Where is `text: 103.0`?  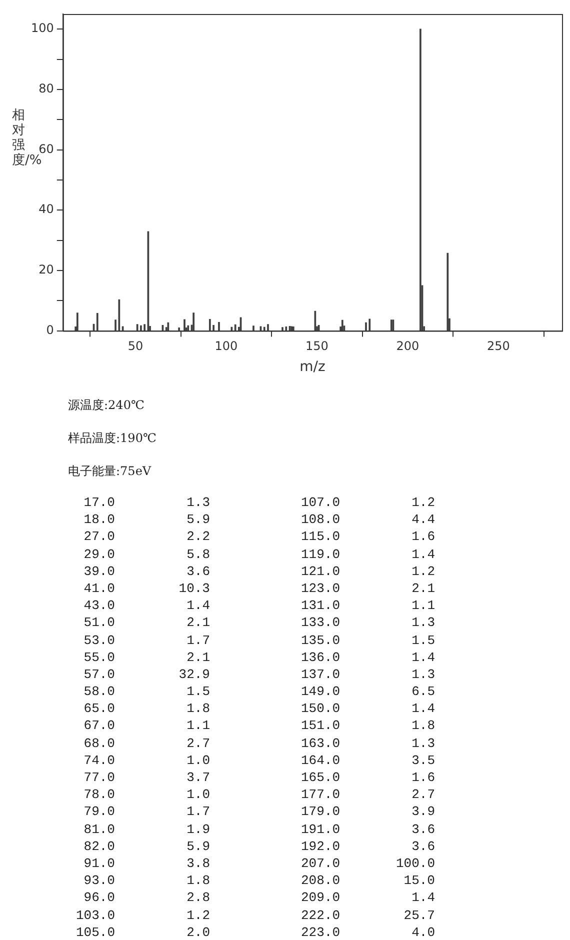
text: 103.0 is located at coordinates (94, 915).